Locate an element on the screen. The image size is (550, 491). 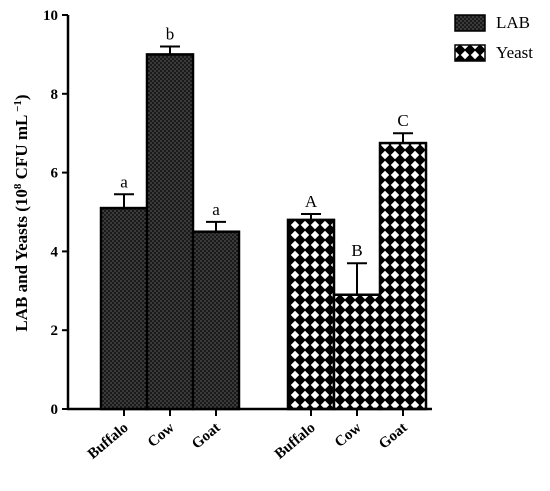
y-axis-label-main: LAB and Yeasts (10 is located at coordinates (21, 260).